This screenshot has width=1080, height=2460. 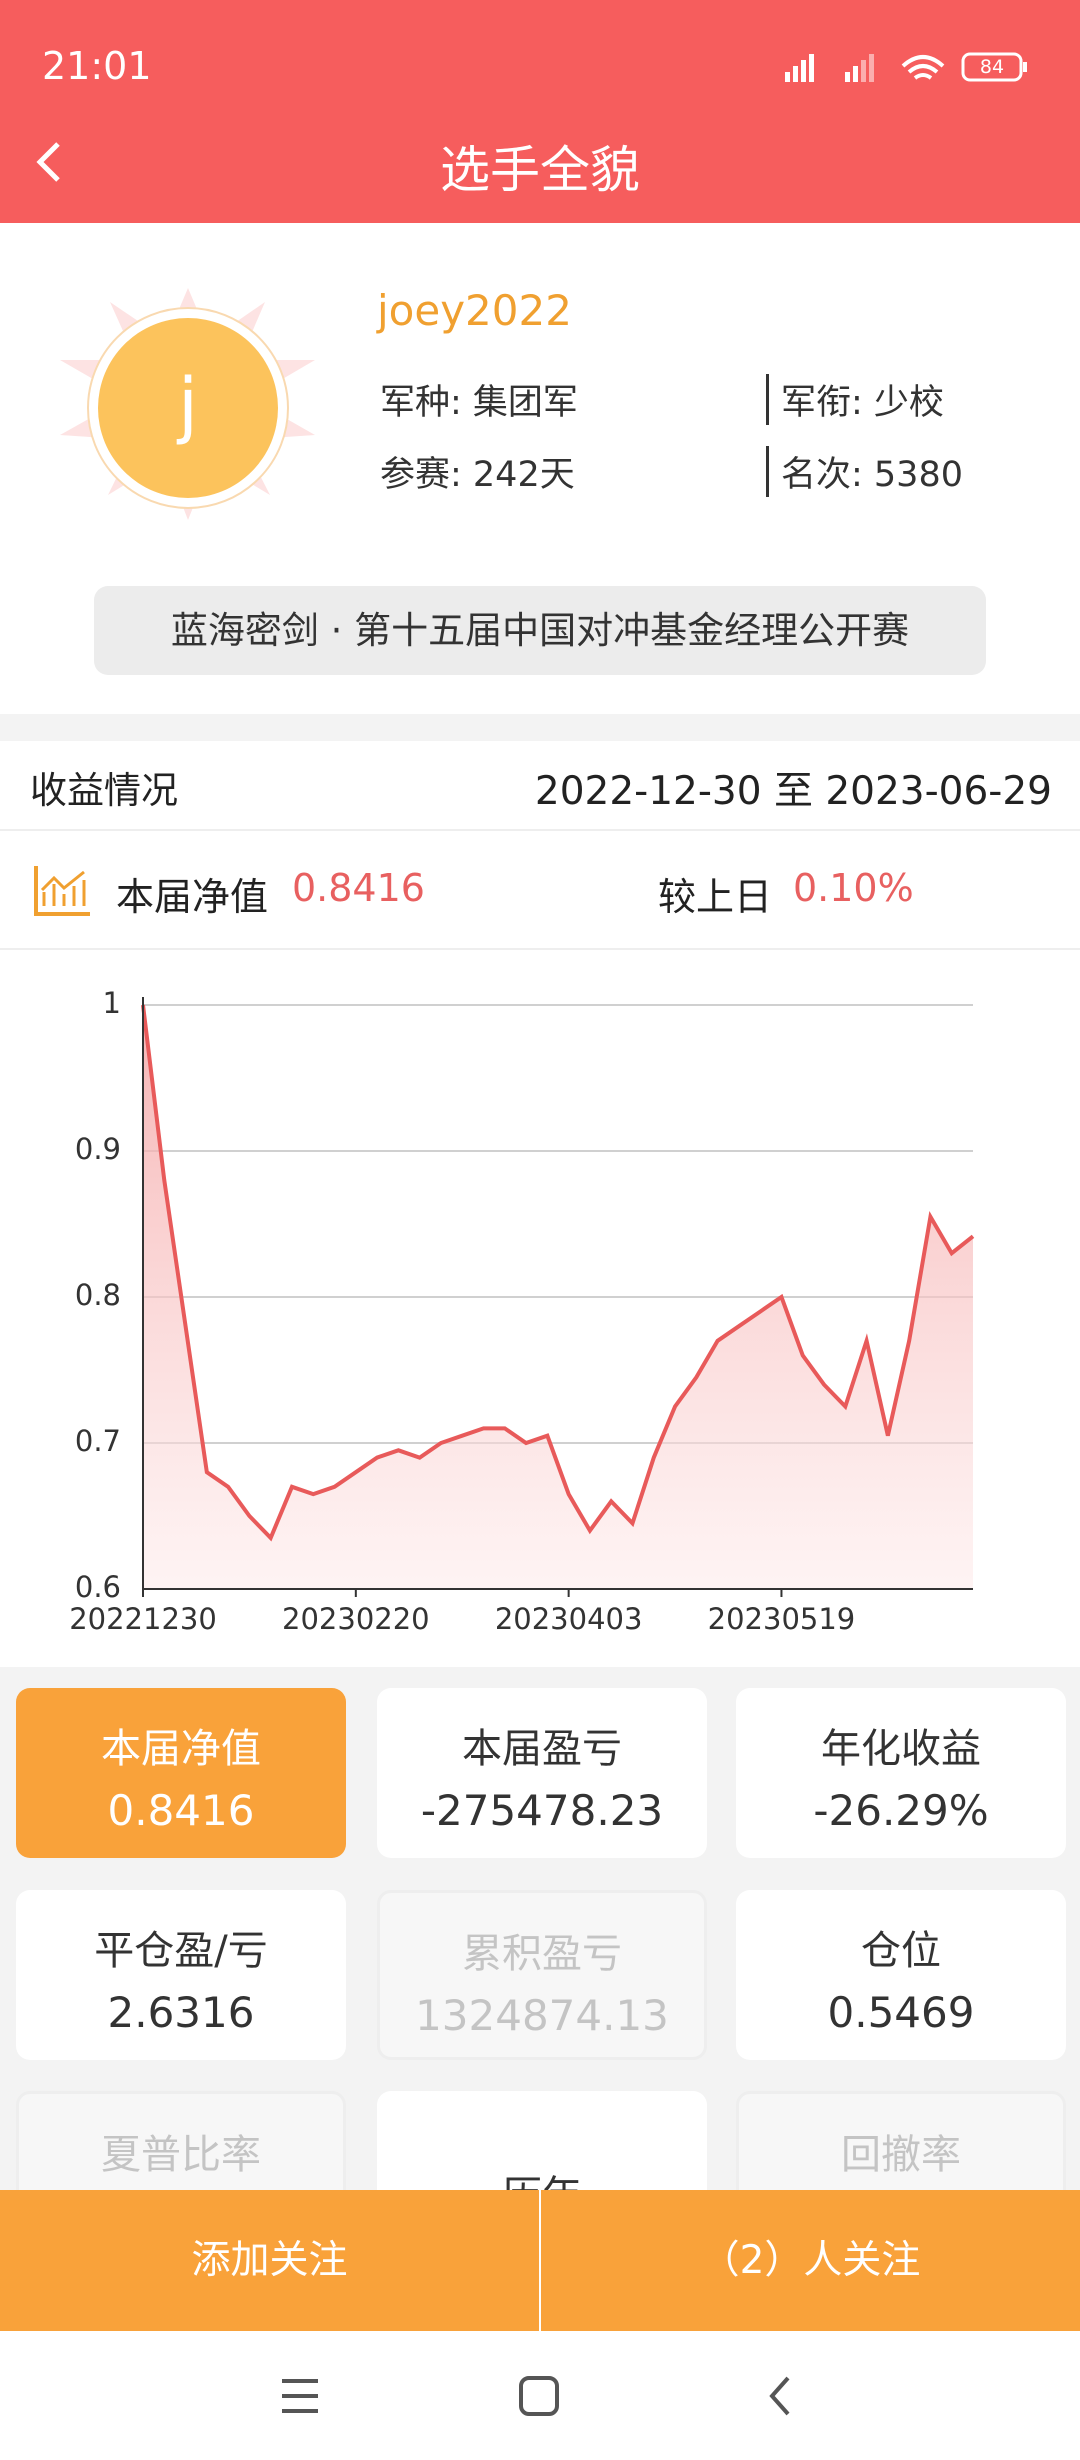 I want to click on y-tick-label: 0.6, so click(x=98, y=1587).